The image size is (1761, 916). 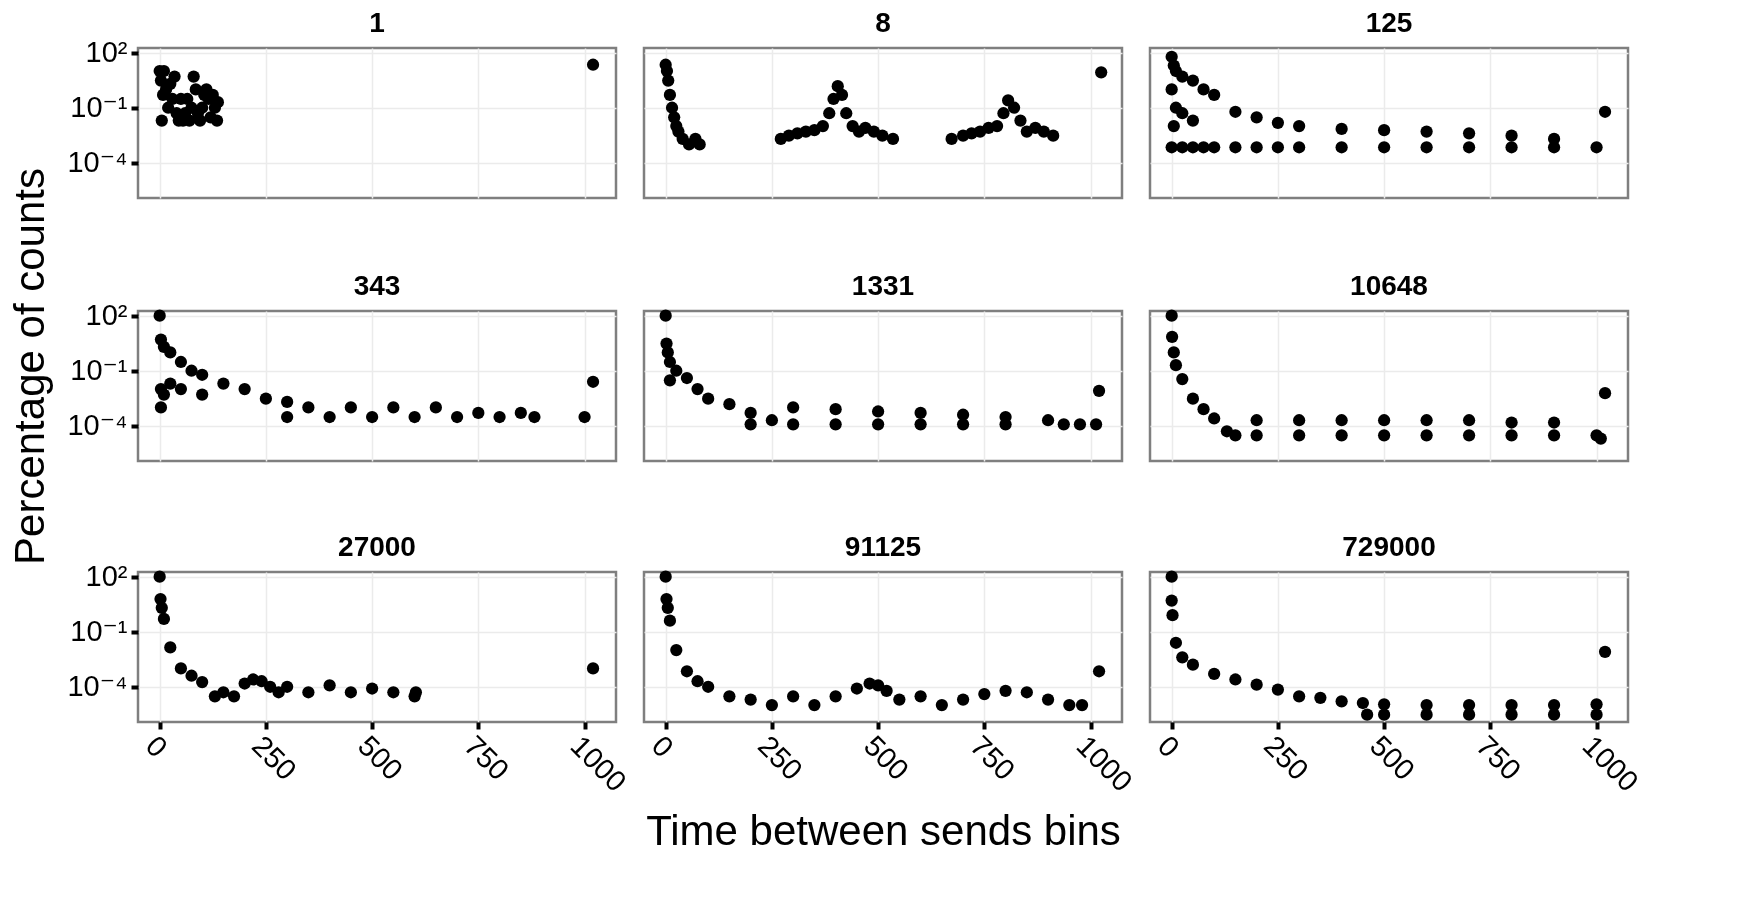 I want to click on chart-title: 27000, so click(x=377, y=546).